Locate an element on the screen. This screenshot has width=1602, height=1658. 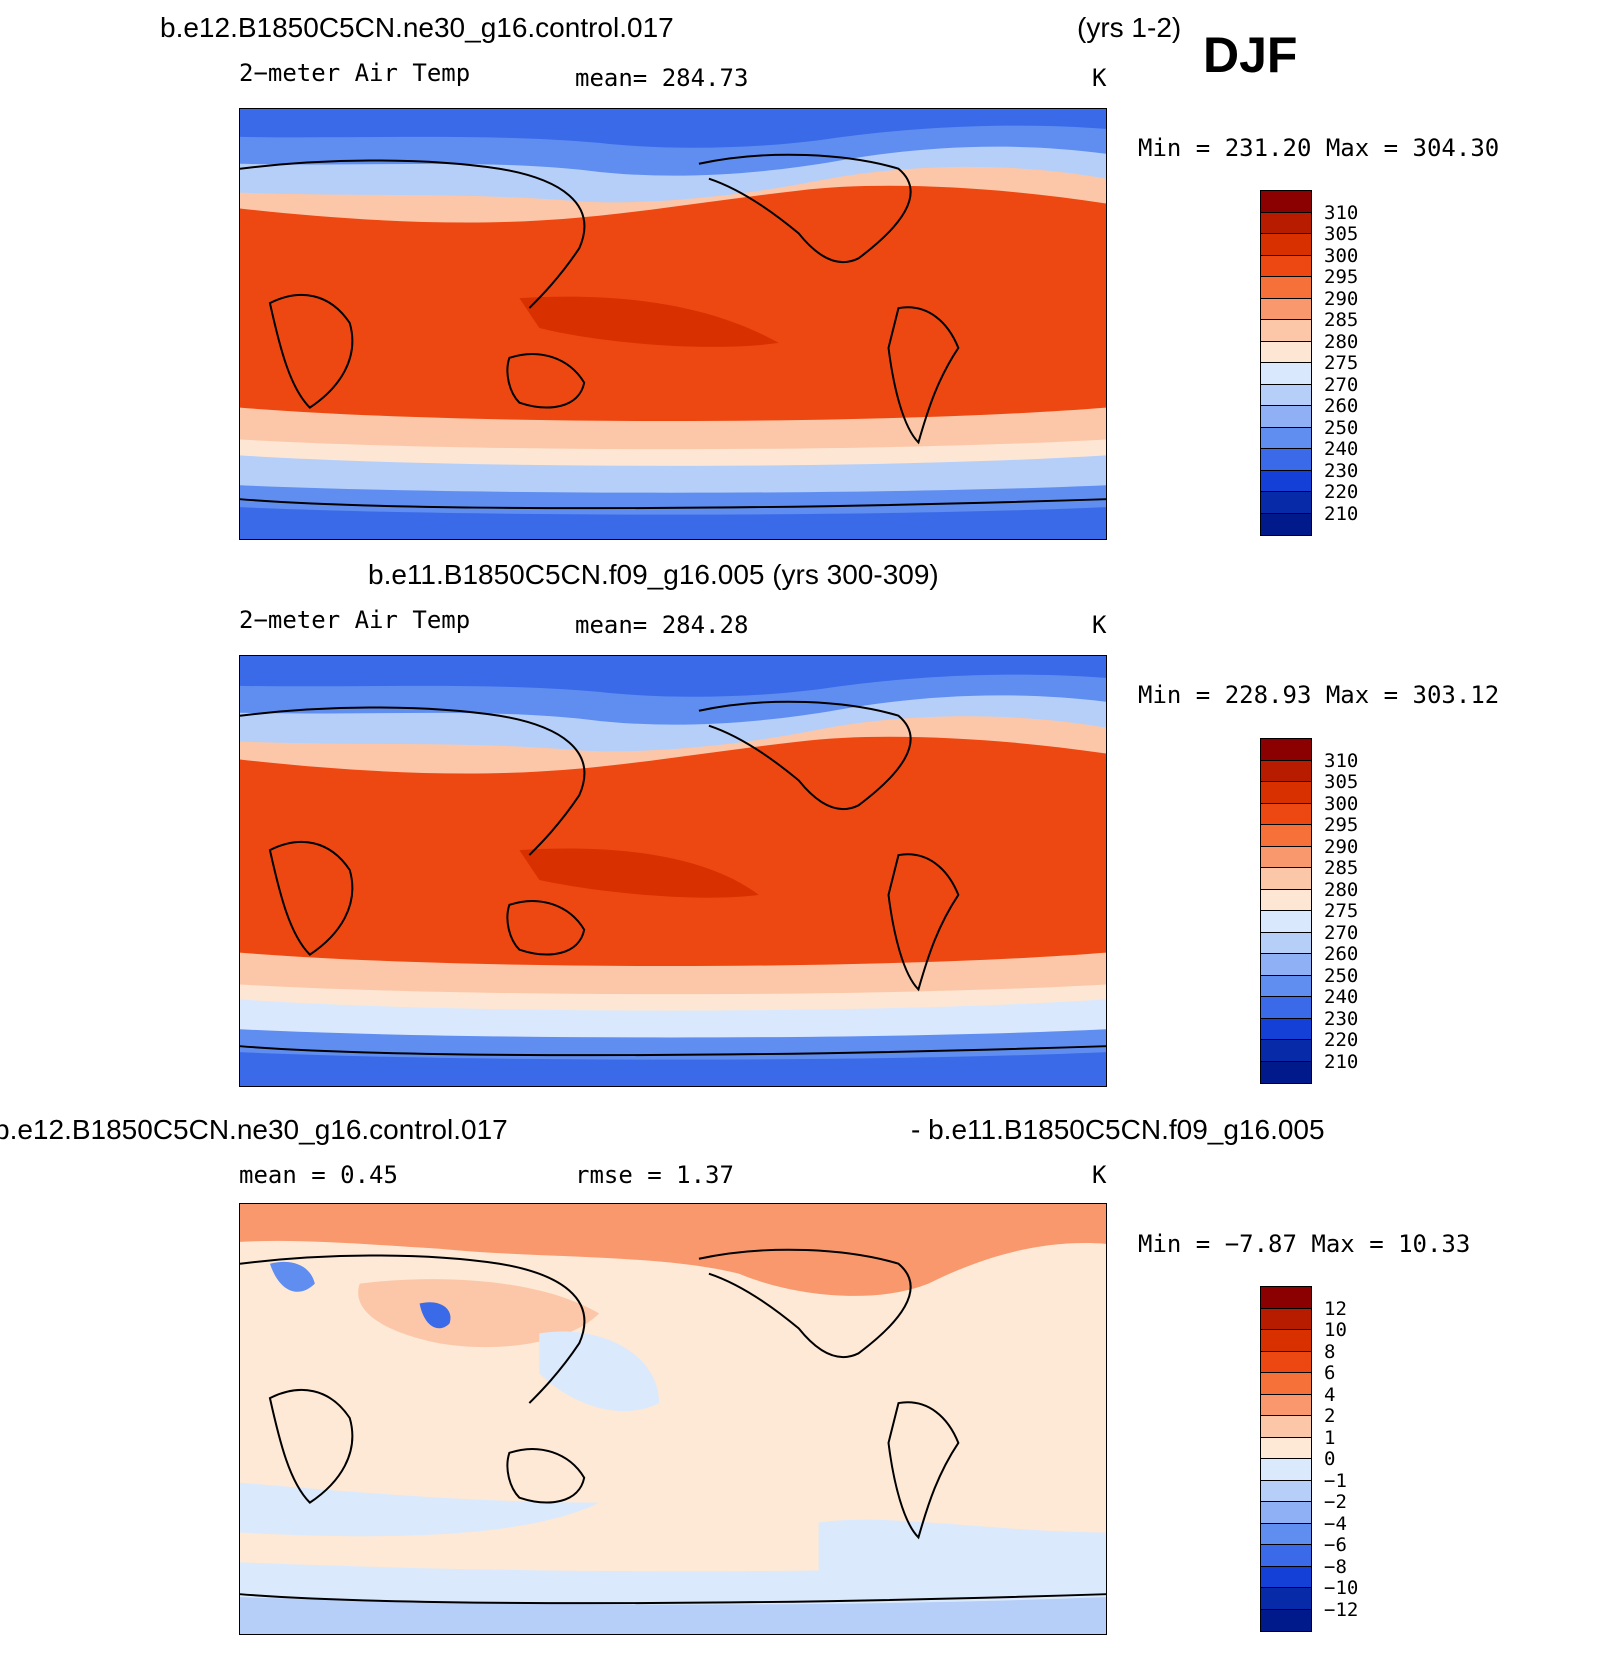
colorbar-label: 1 is located at coordinates (1330, 1438).